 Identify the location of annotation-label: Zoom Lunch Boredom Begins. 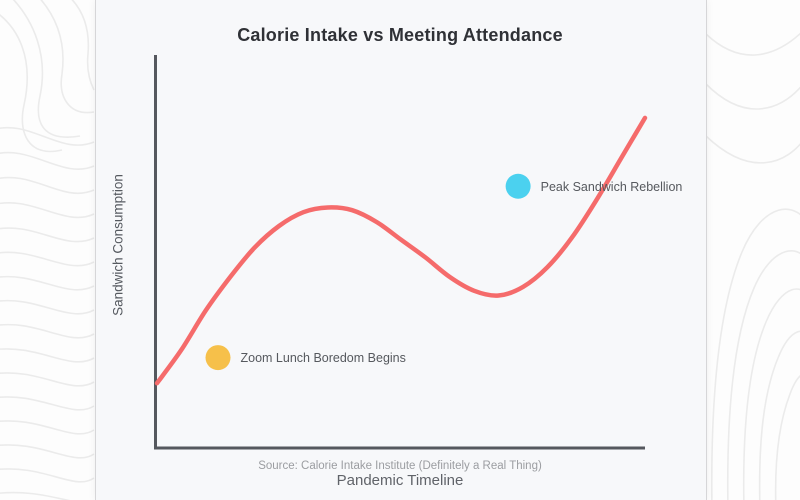
(323, 358).